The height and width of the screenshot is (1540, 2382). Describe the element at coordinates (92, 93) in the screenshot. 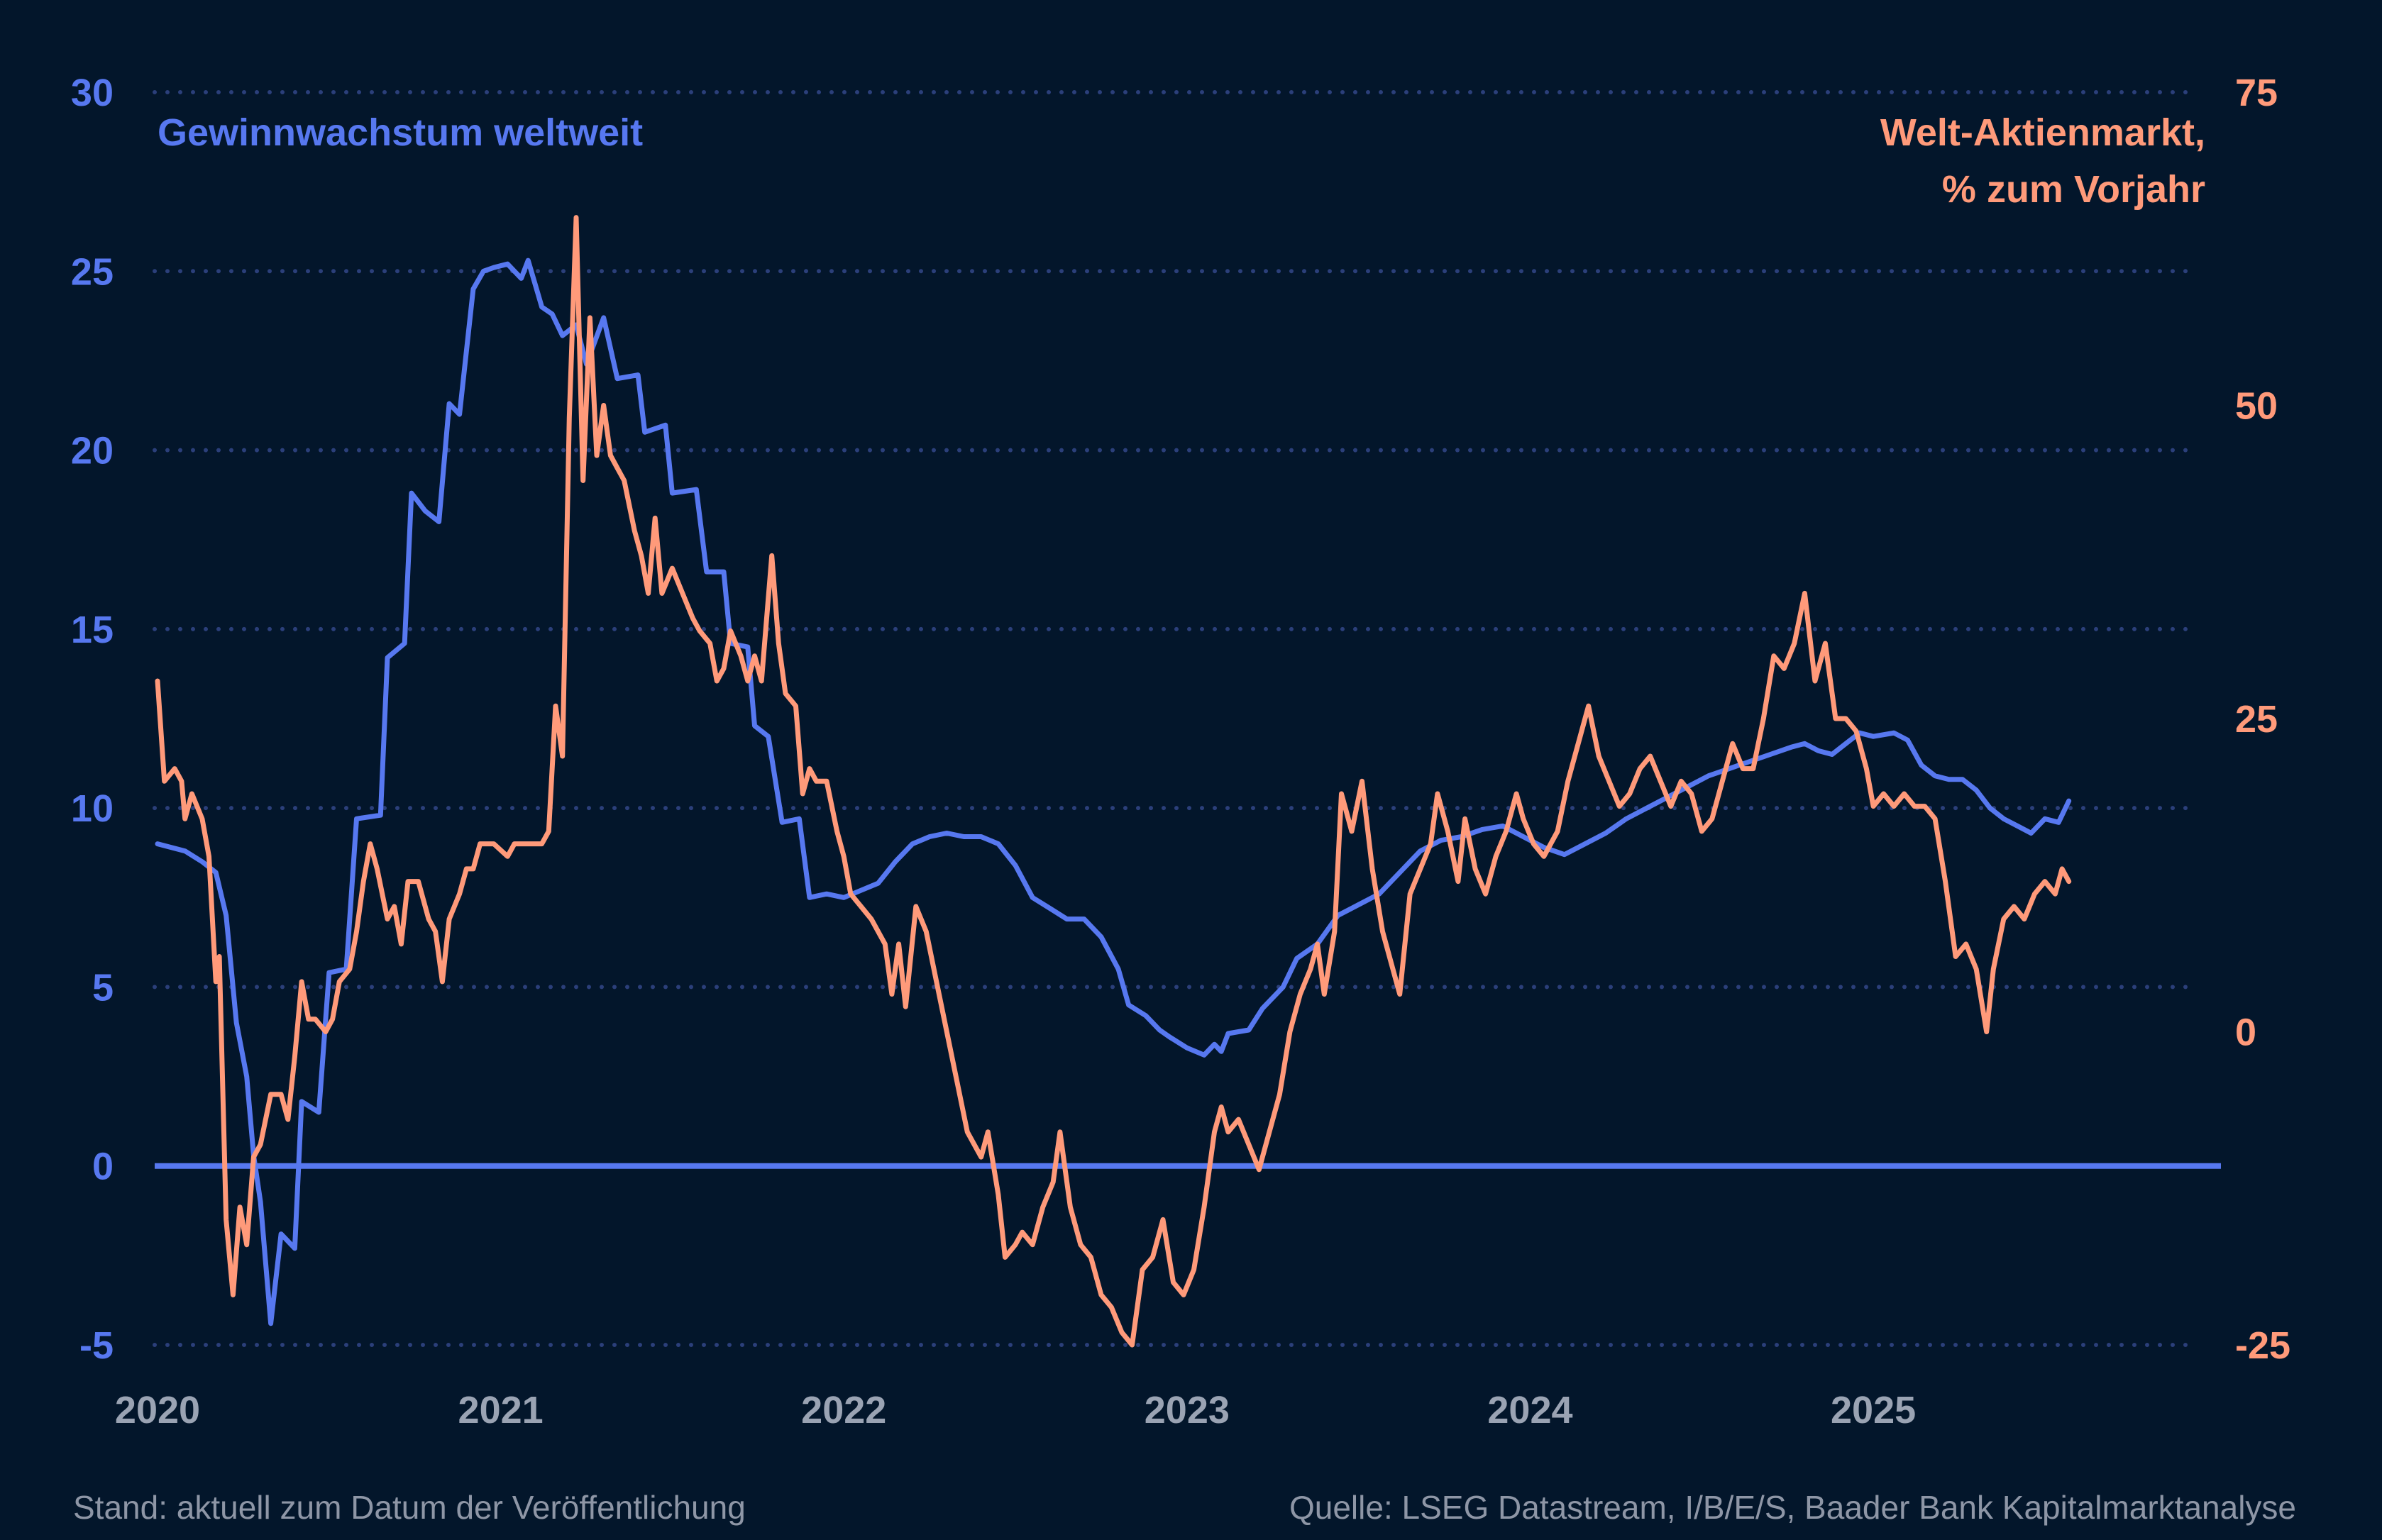

I see `y-left-tick-30: 30` at that location.